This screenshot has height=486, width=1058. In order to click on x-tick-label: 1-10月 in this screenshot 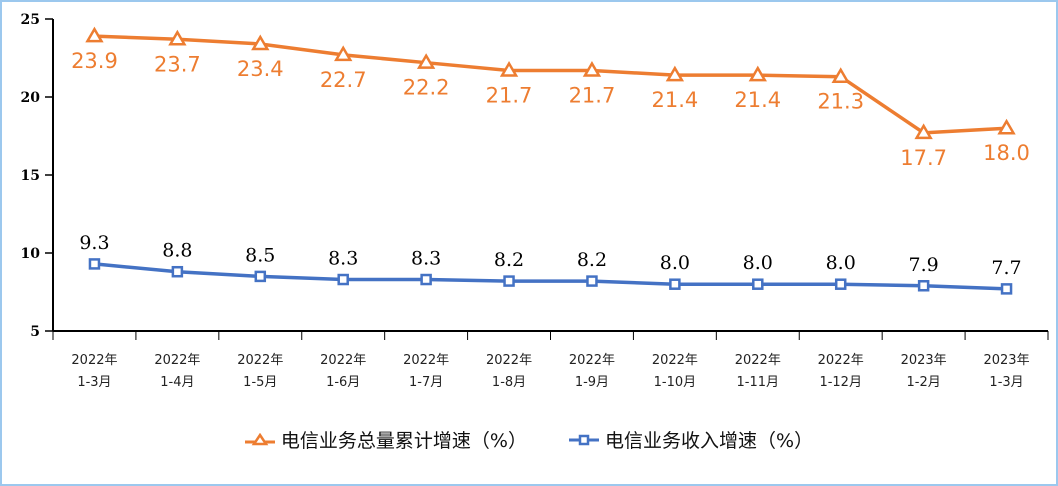, I will do `click(675, 382)`.